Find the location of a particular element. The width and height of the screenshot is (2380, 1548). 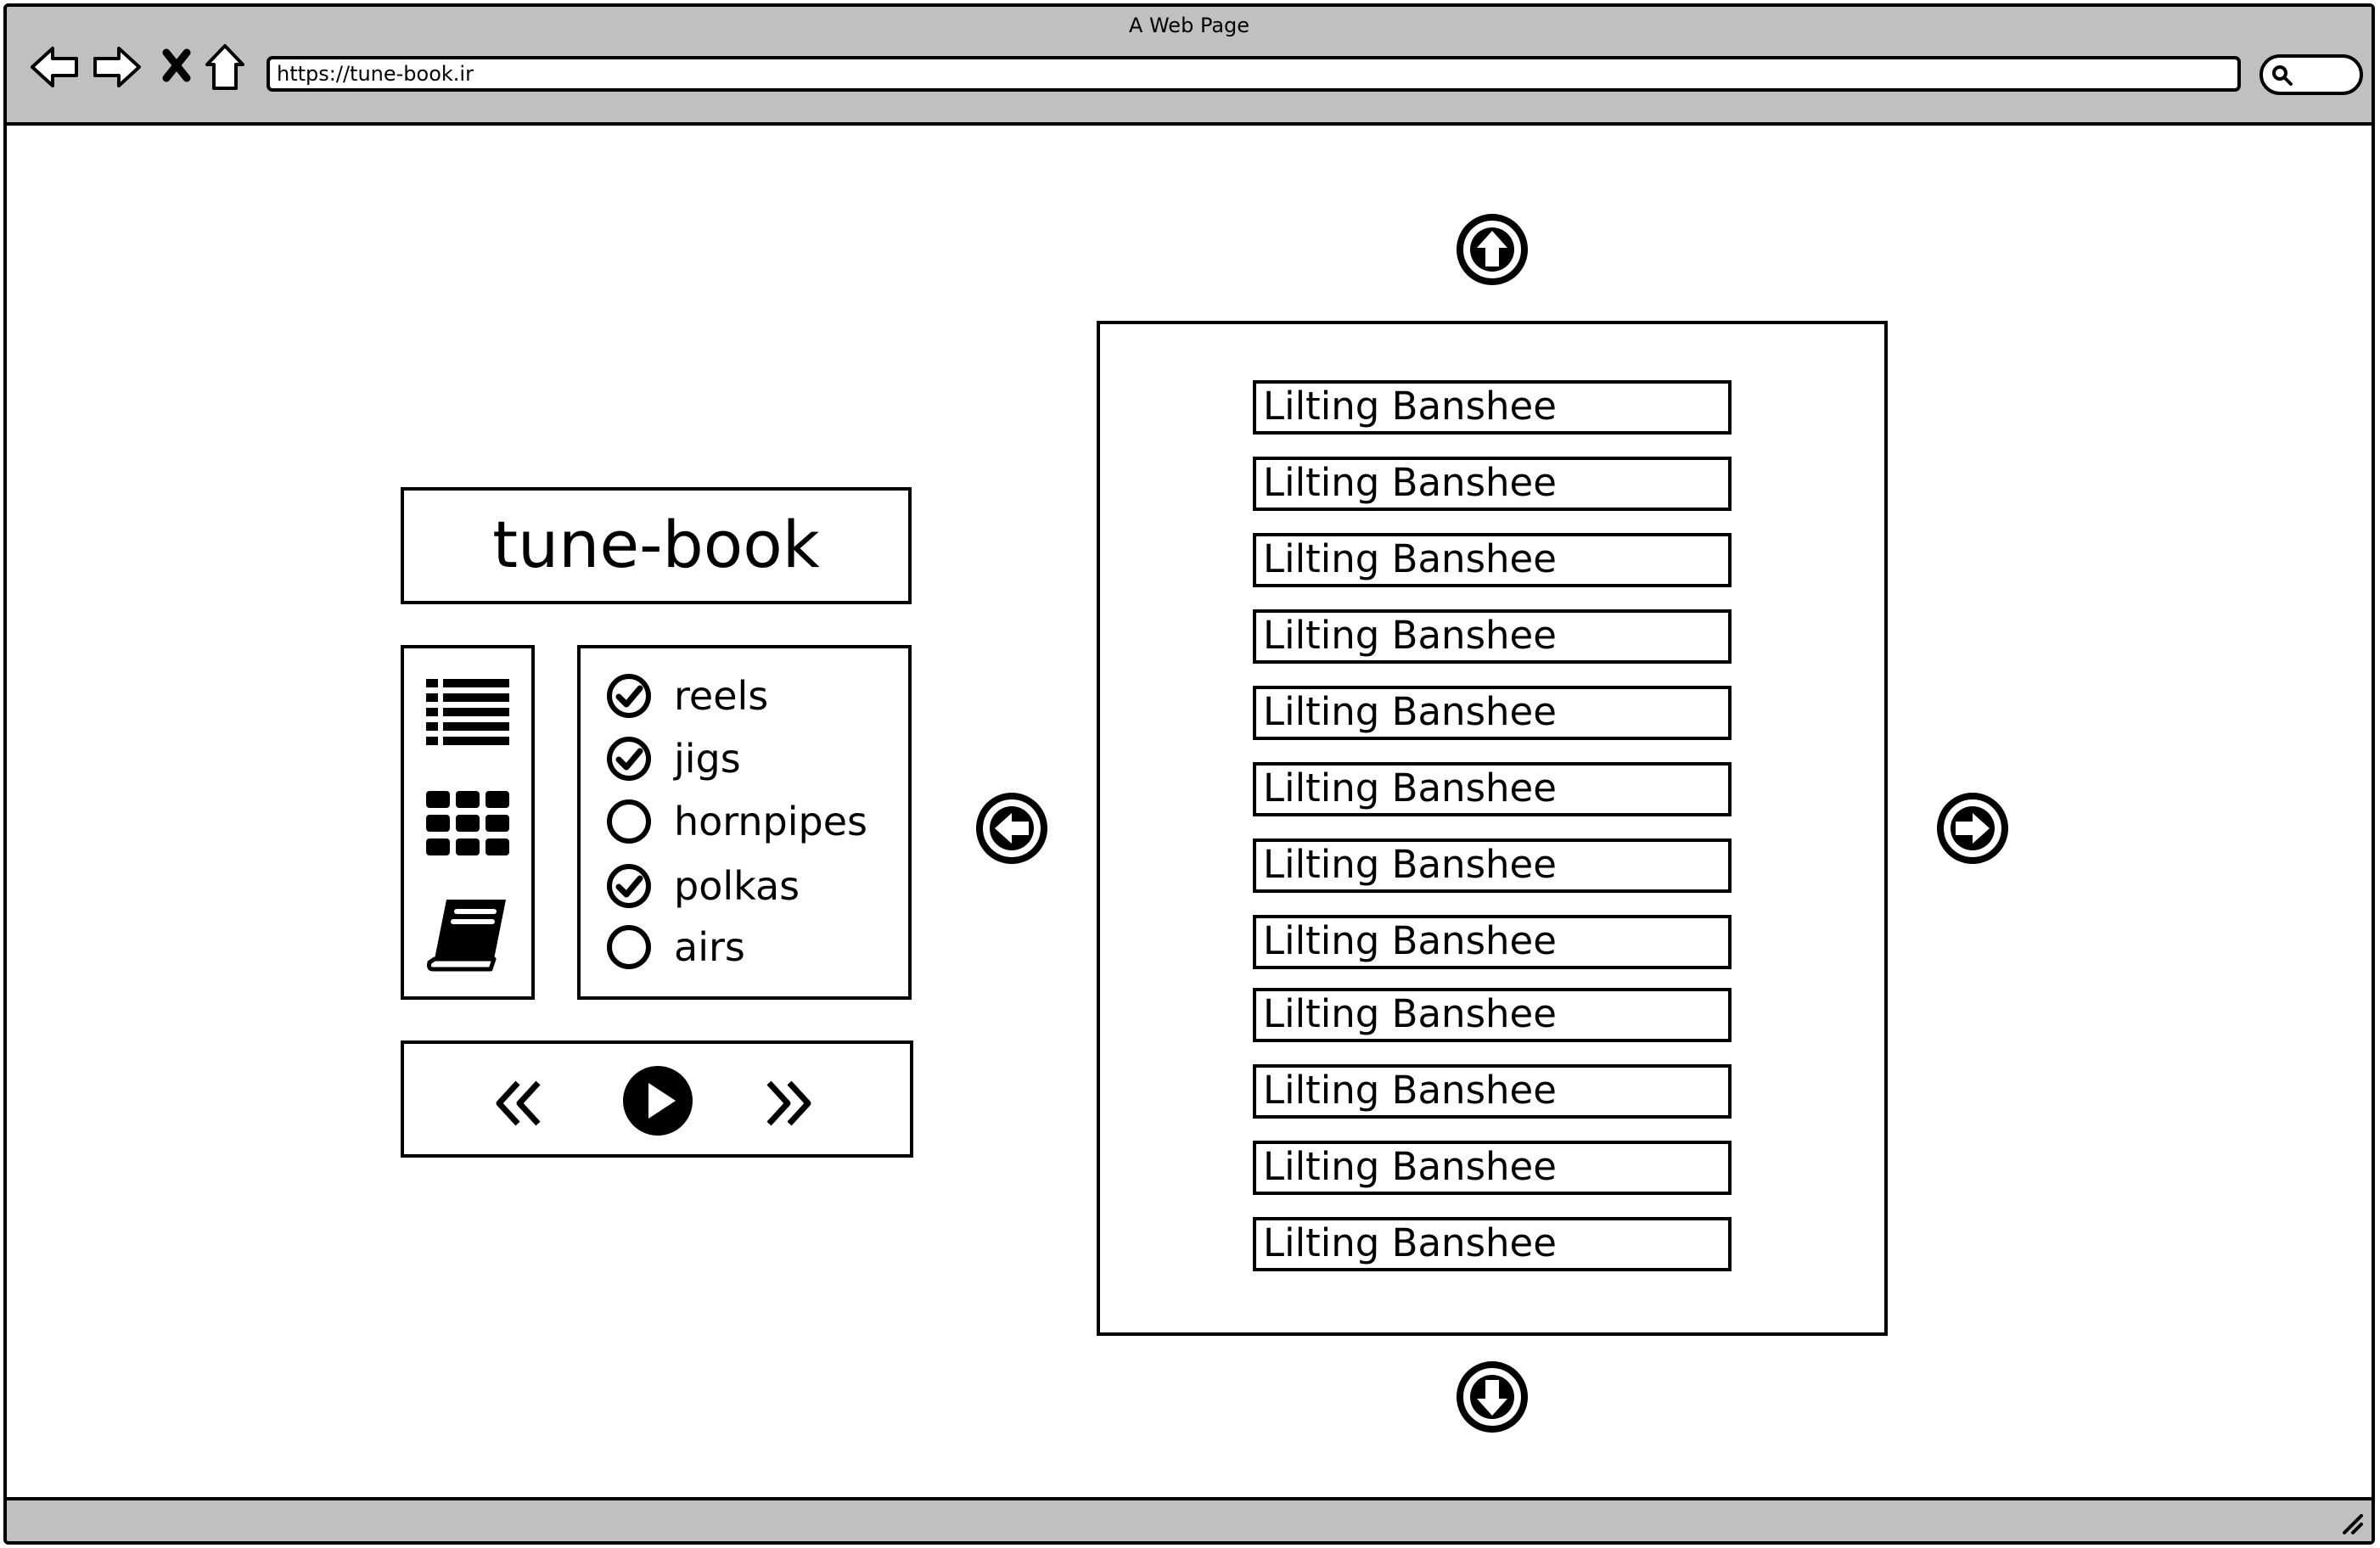

filter-option: jigs is located at coordinates (673, 759).